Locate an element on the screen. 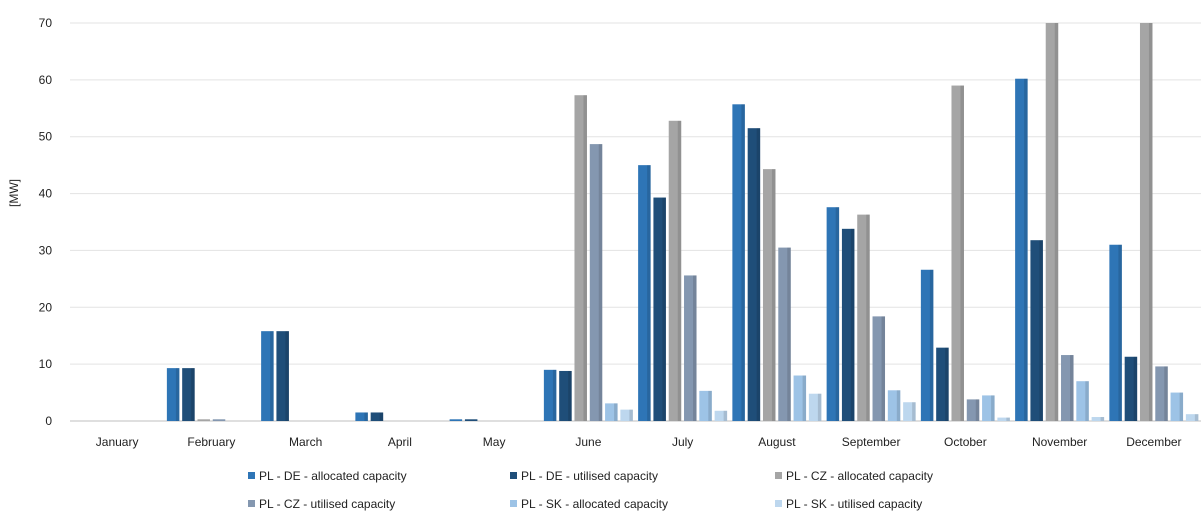  x-tick-label: May is located at coordinates (494, 442).